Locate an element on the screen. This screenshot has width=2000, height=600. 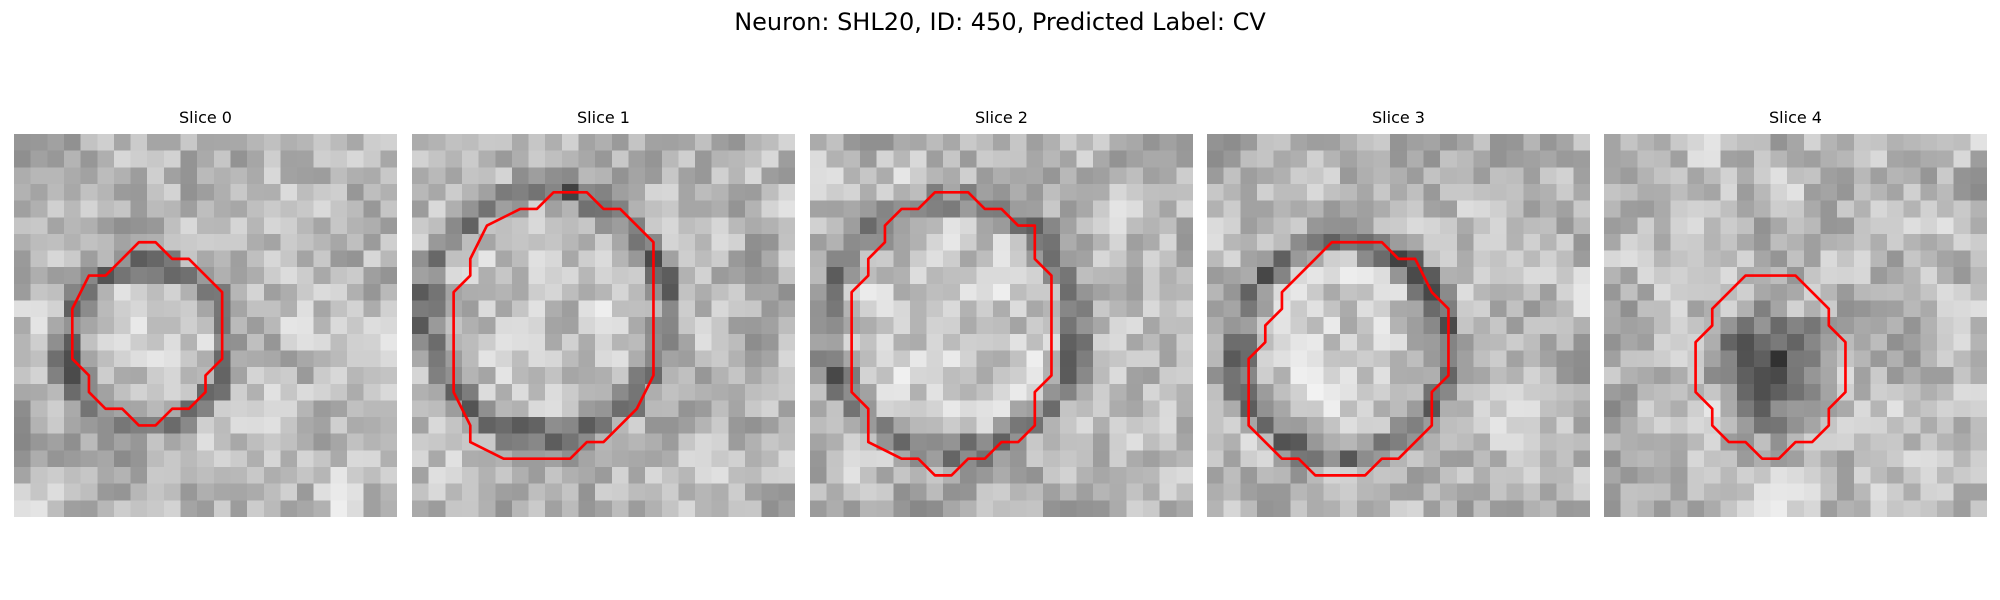
slice-panel-1: Slice 1 is located at coordinates (603, 313).